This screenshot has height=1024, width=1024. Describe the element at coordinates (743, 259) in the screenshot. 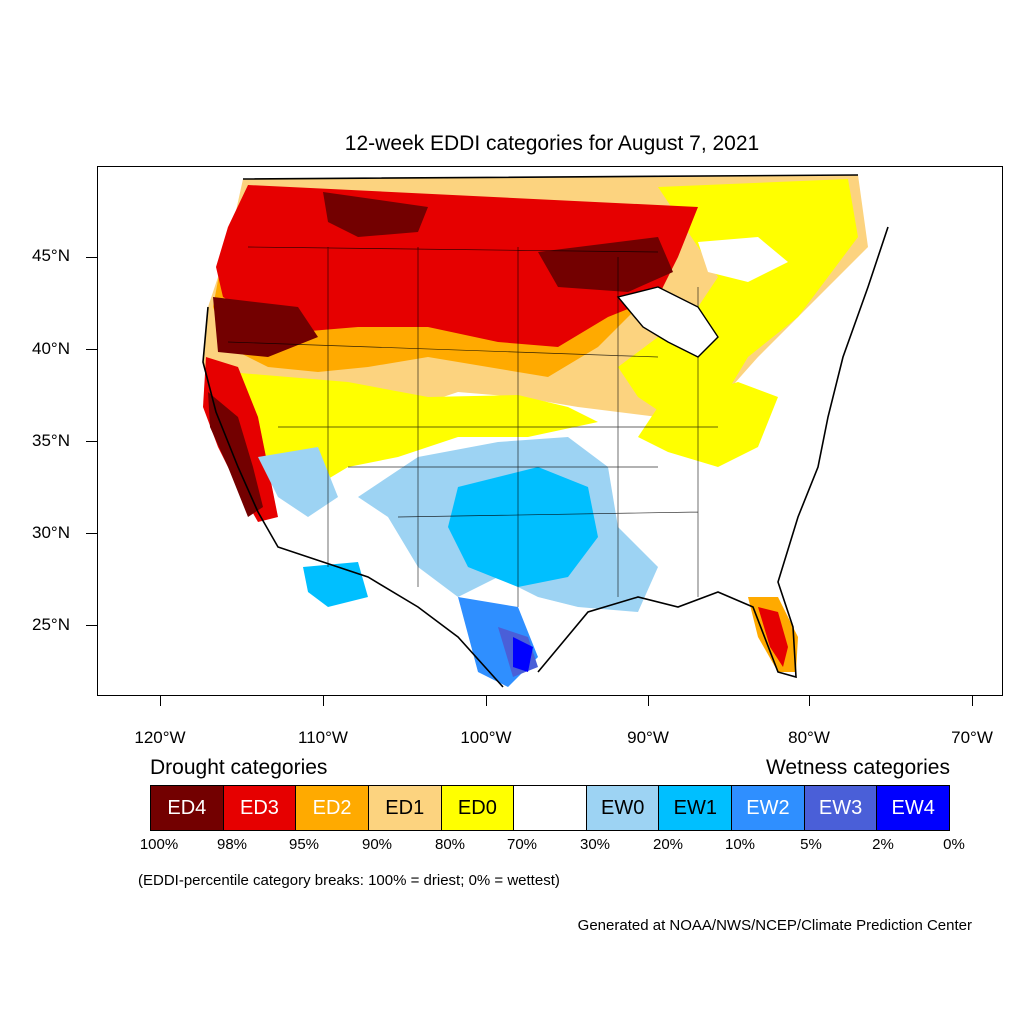

I see `white-region-ne` at that location.